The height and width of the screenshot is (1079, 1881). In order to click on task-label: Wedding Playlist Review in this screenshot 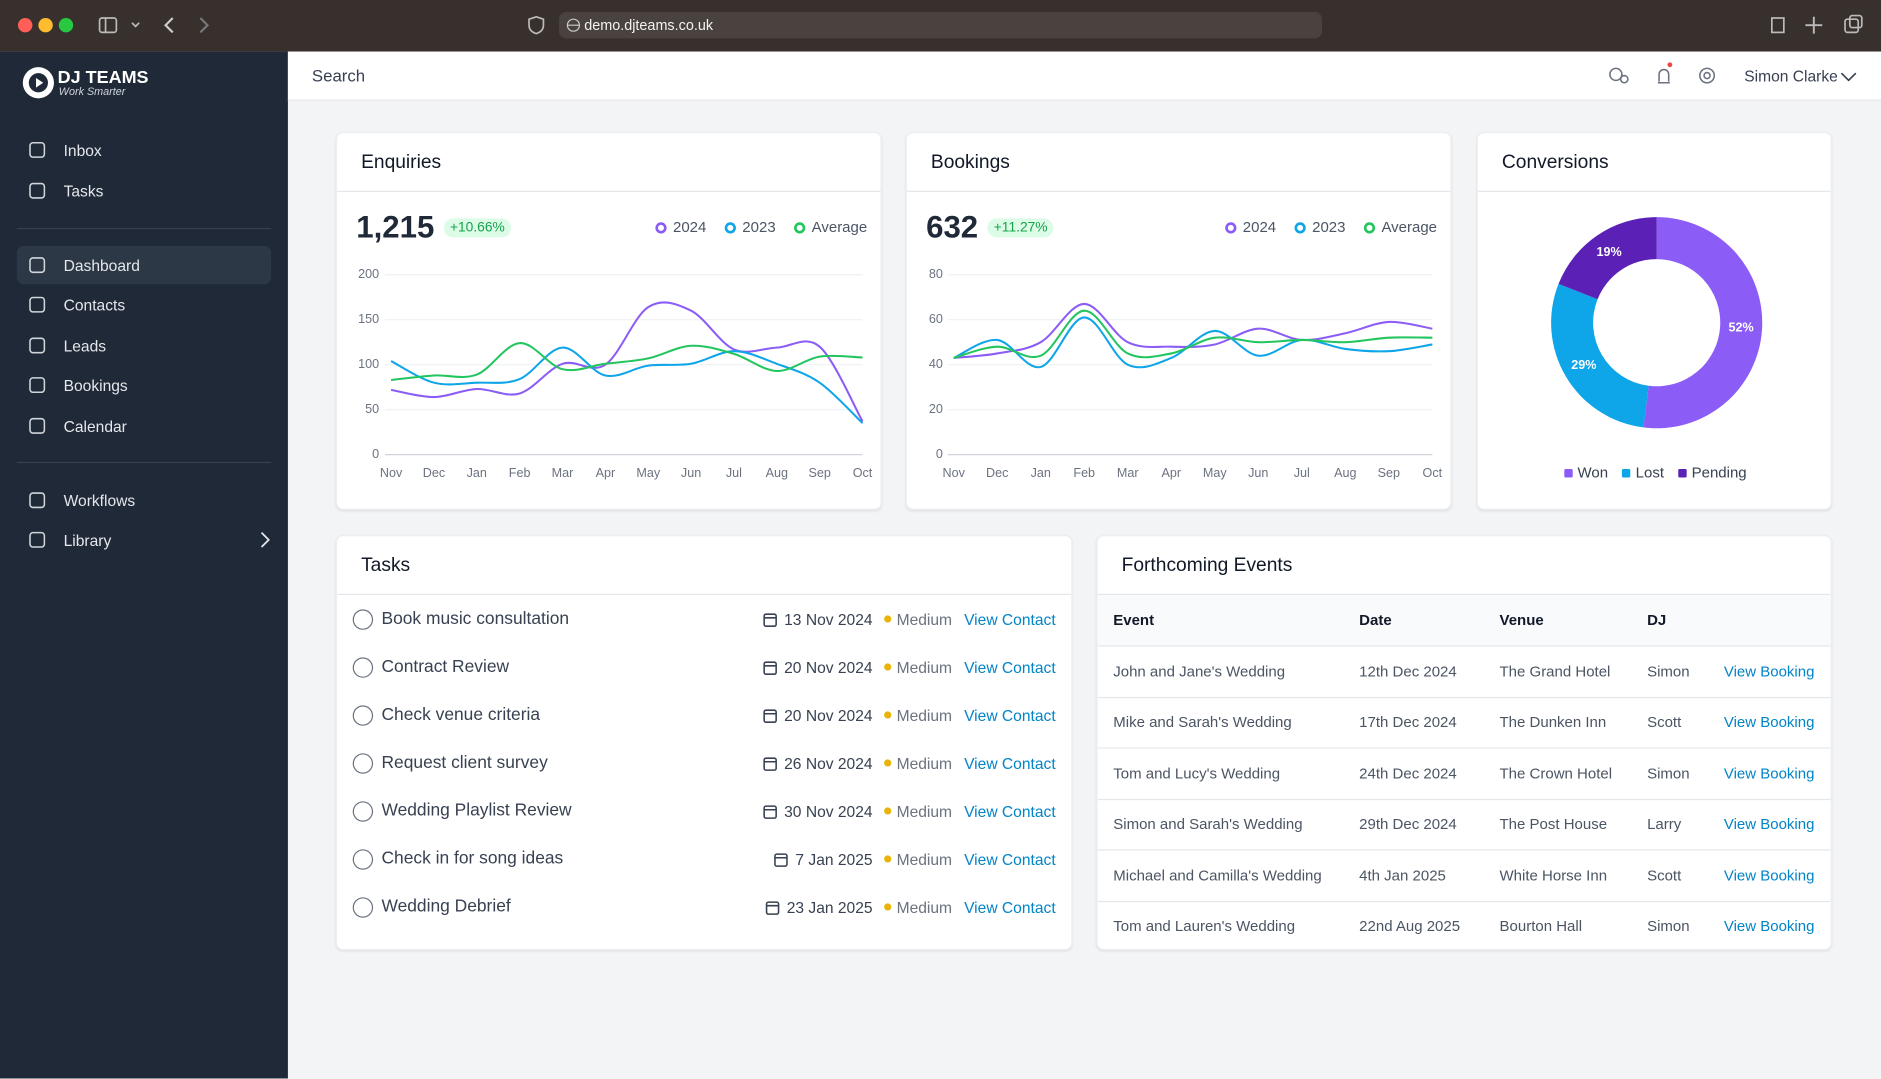, I will do `click(476, 811)`.